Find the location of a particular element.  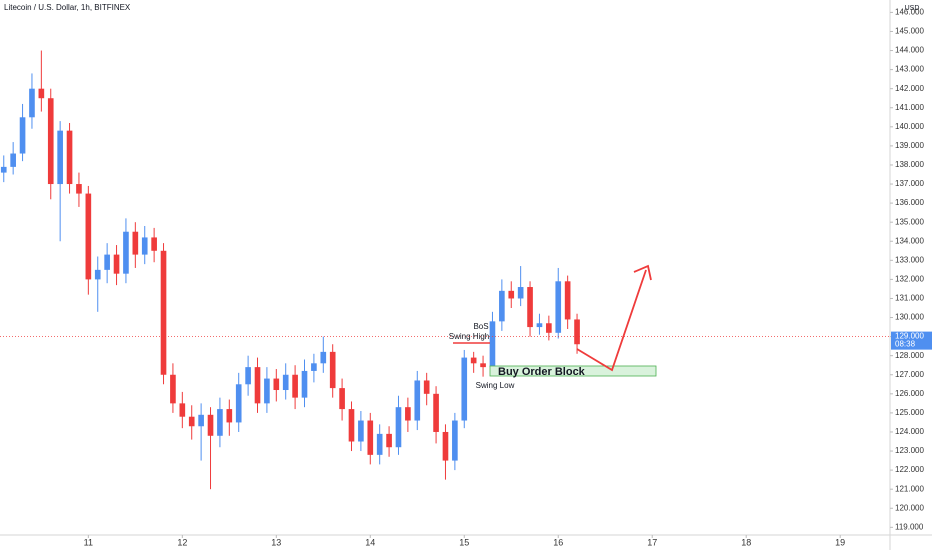

y-tick-label: 121.000 is located at coordinates (909, 488).